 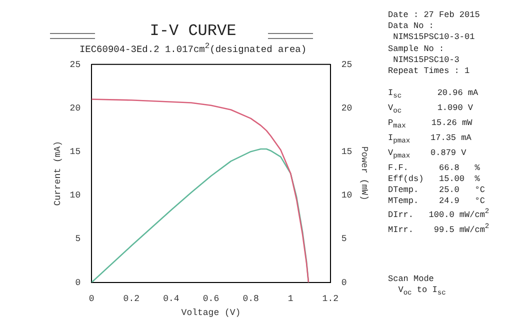 What do you see at coordinates (344, 283) in the screenshot?
I see `y2-tick-label: 0` at bounding box center [344, 283].